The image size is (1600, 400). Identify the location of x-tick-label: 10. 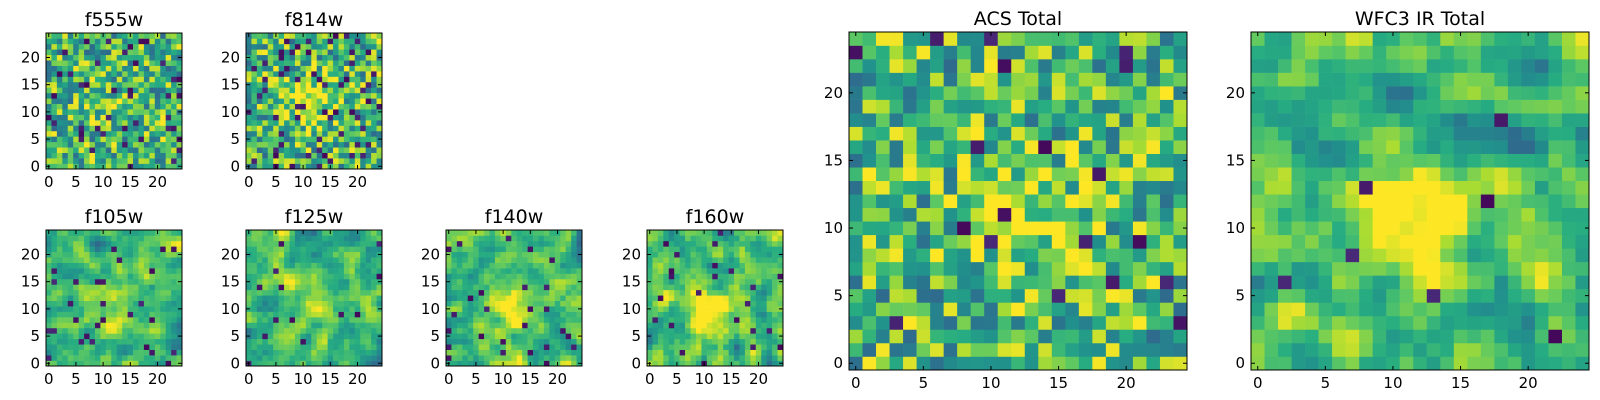
(303, 182).